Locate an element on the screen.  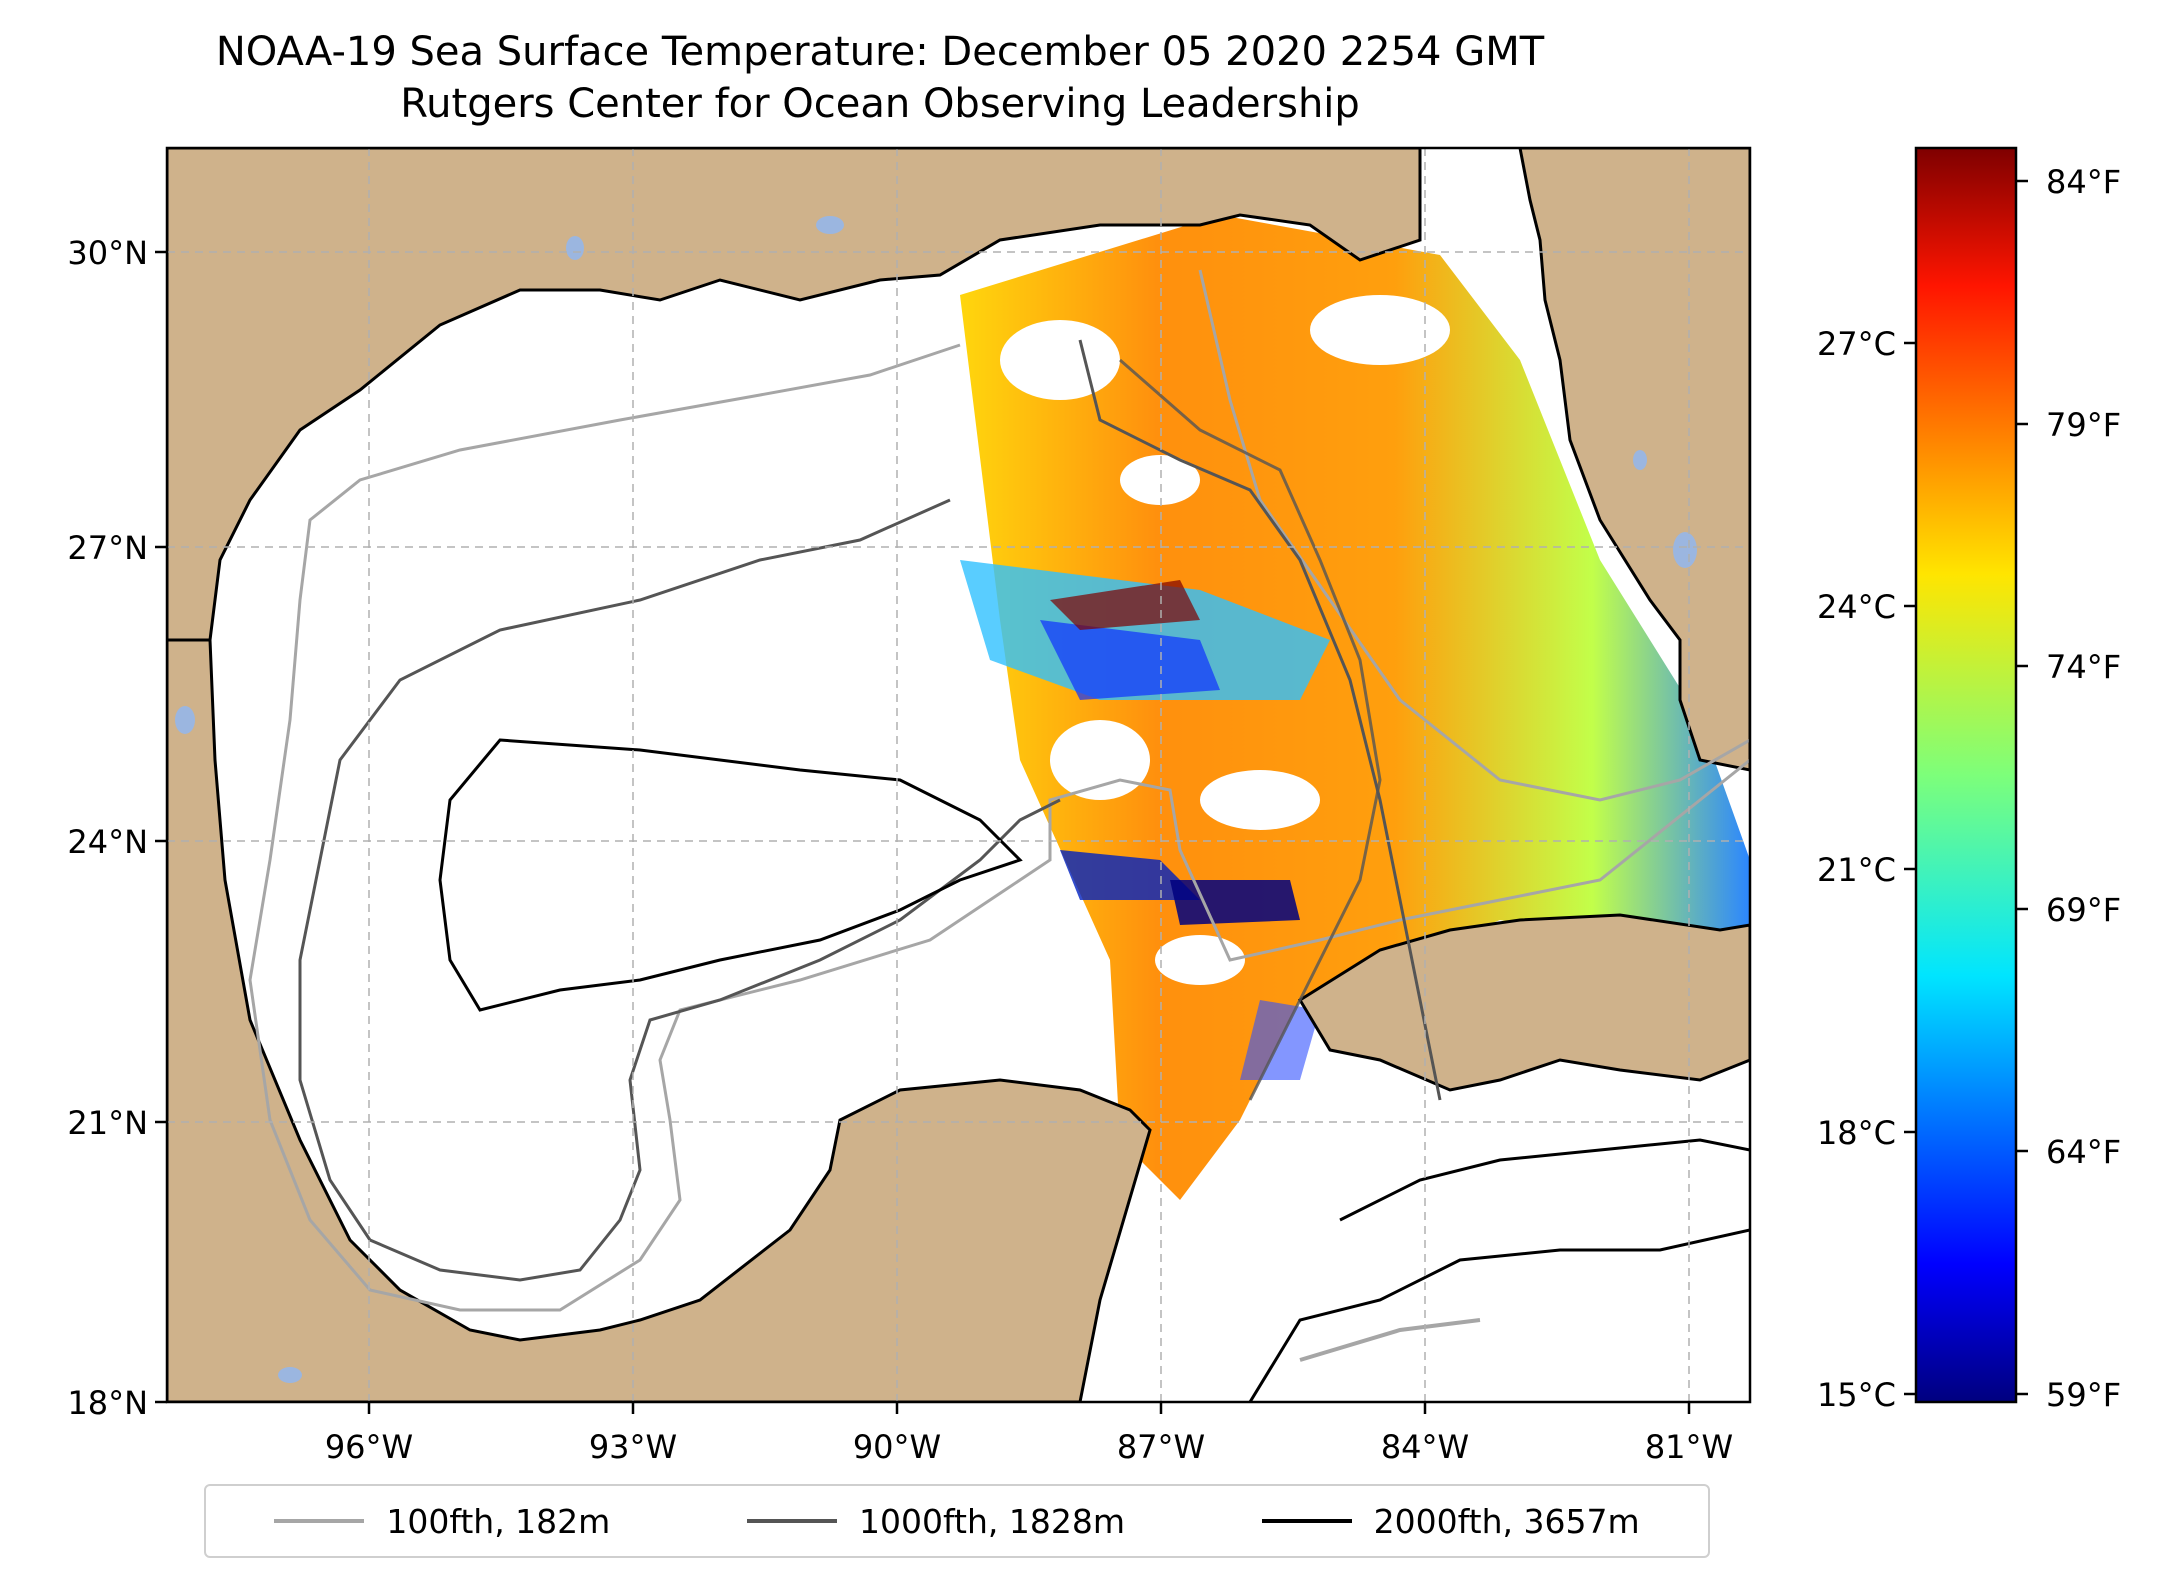
celsius-tick-label: 18°C is located at coordinates (1856, 1133).